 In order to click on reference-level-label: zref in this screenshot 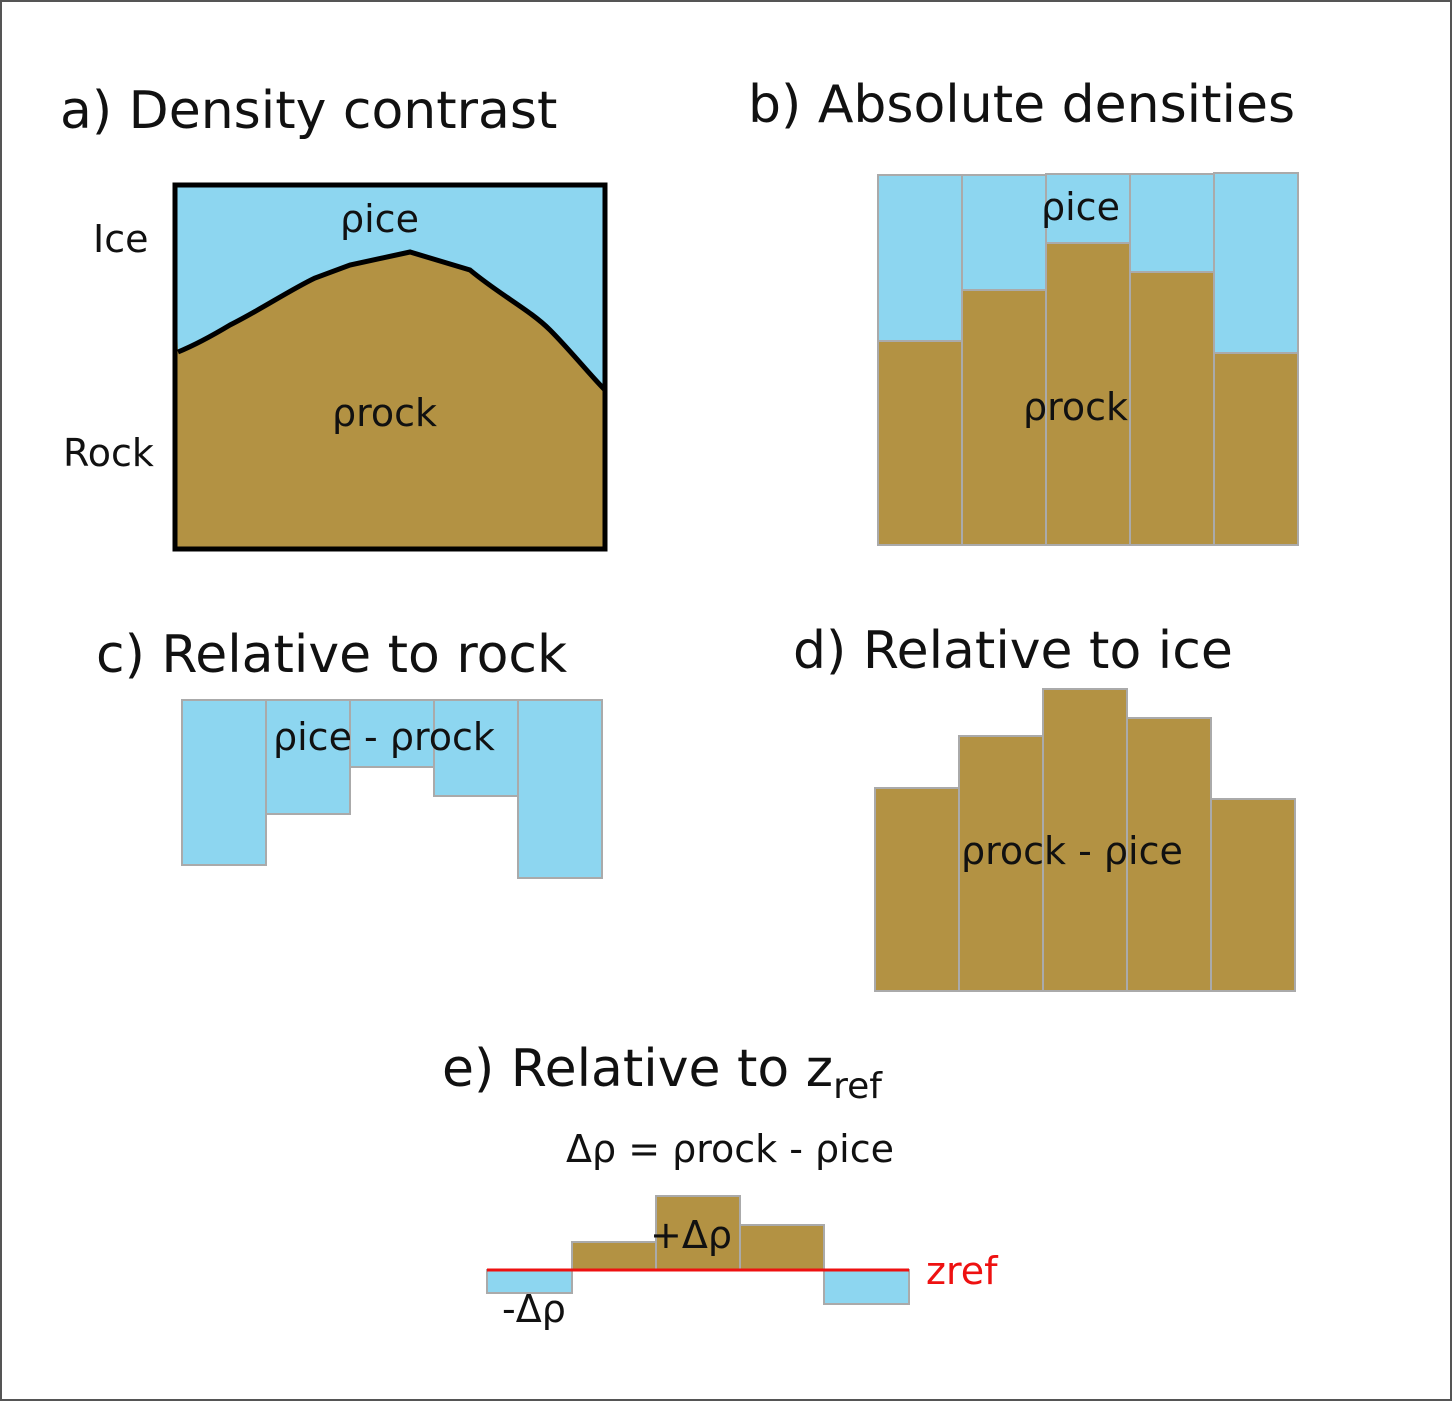, I will do `click(962, 1271)`.